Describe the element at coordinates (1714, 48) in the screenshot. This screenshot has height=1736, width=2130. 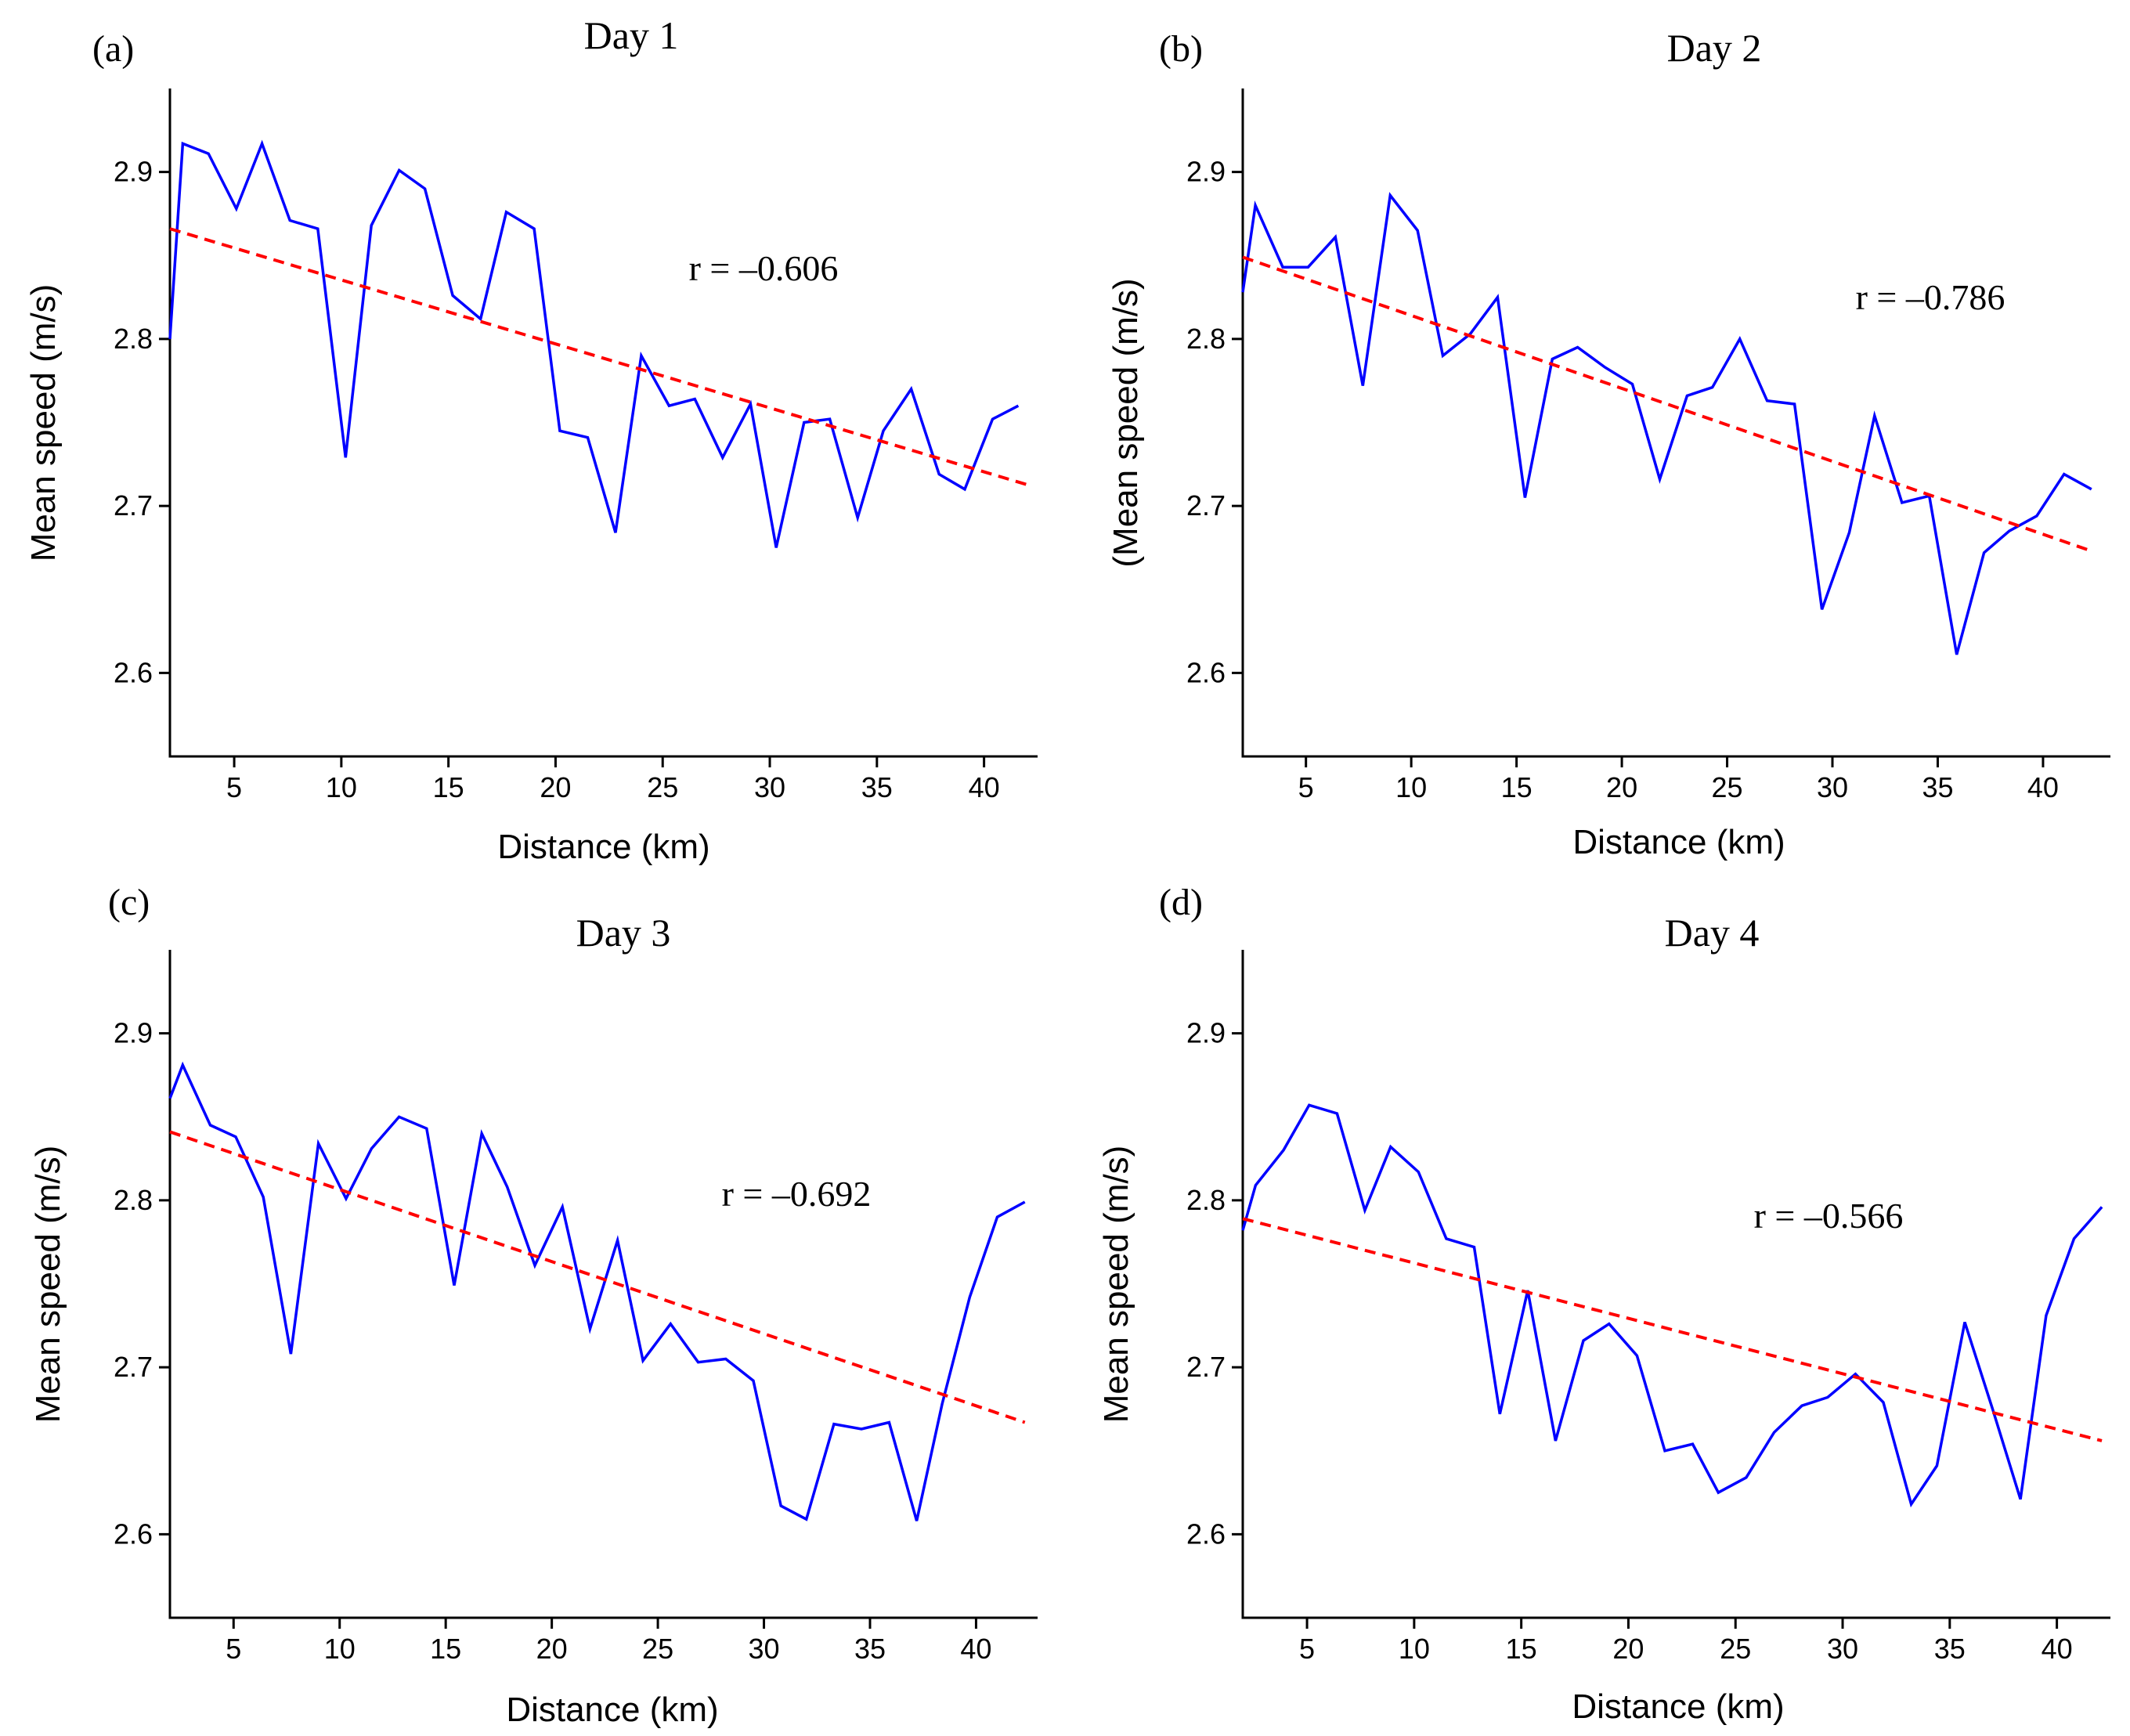
I see `chart-title: Day 2` at that location.